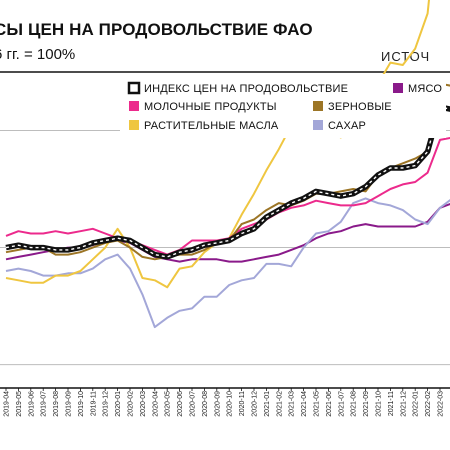  What do you see at coordinates (246, 89) in the screenshot?
I see `legend-label: ИНДЕКС ЦЕН НА ПРОДОВОЛЬСТВИЕ` at bounding box center [246, 89].